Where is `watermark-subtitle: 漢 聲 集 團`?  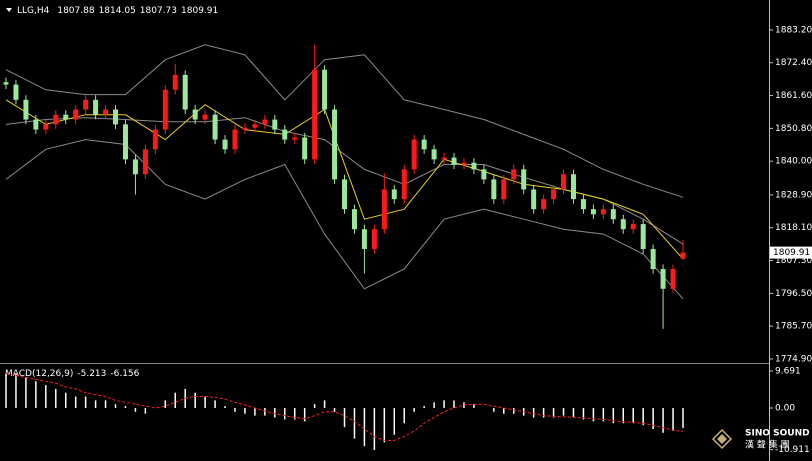
watermark-subtitle: 漢 聲 集 團 is located at coordinates (767, 445).